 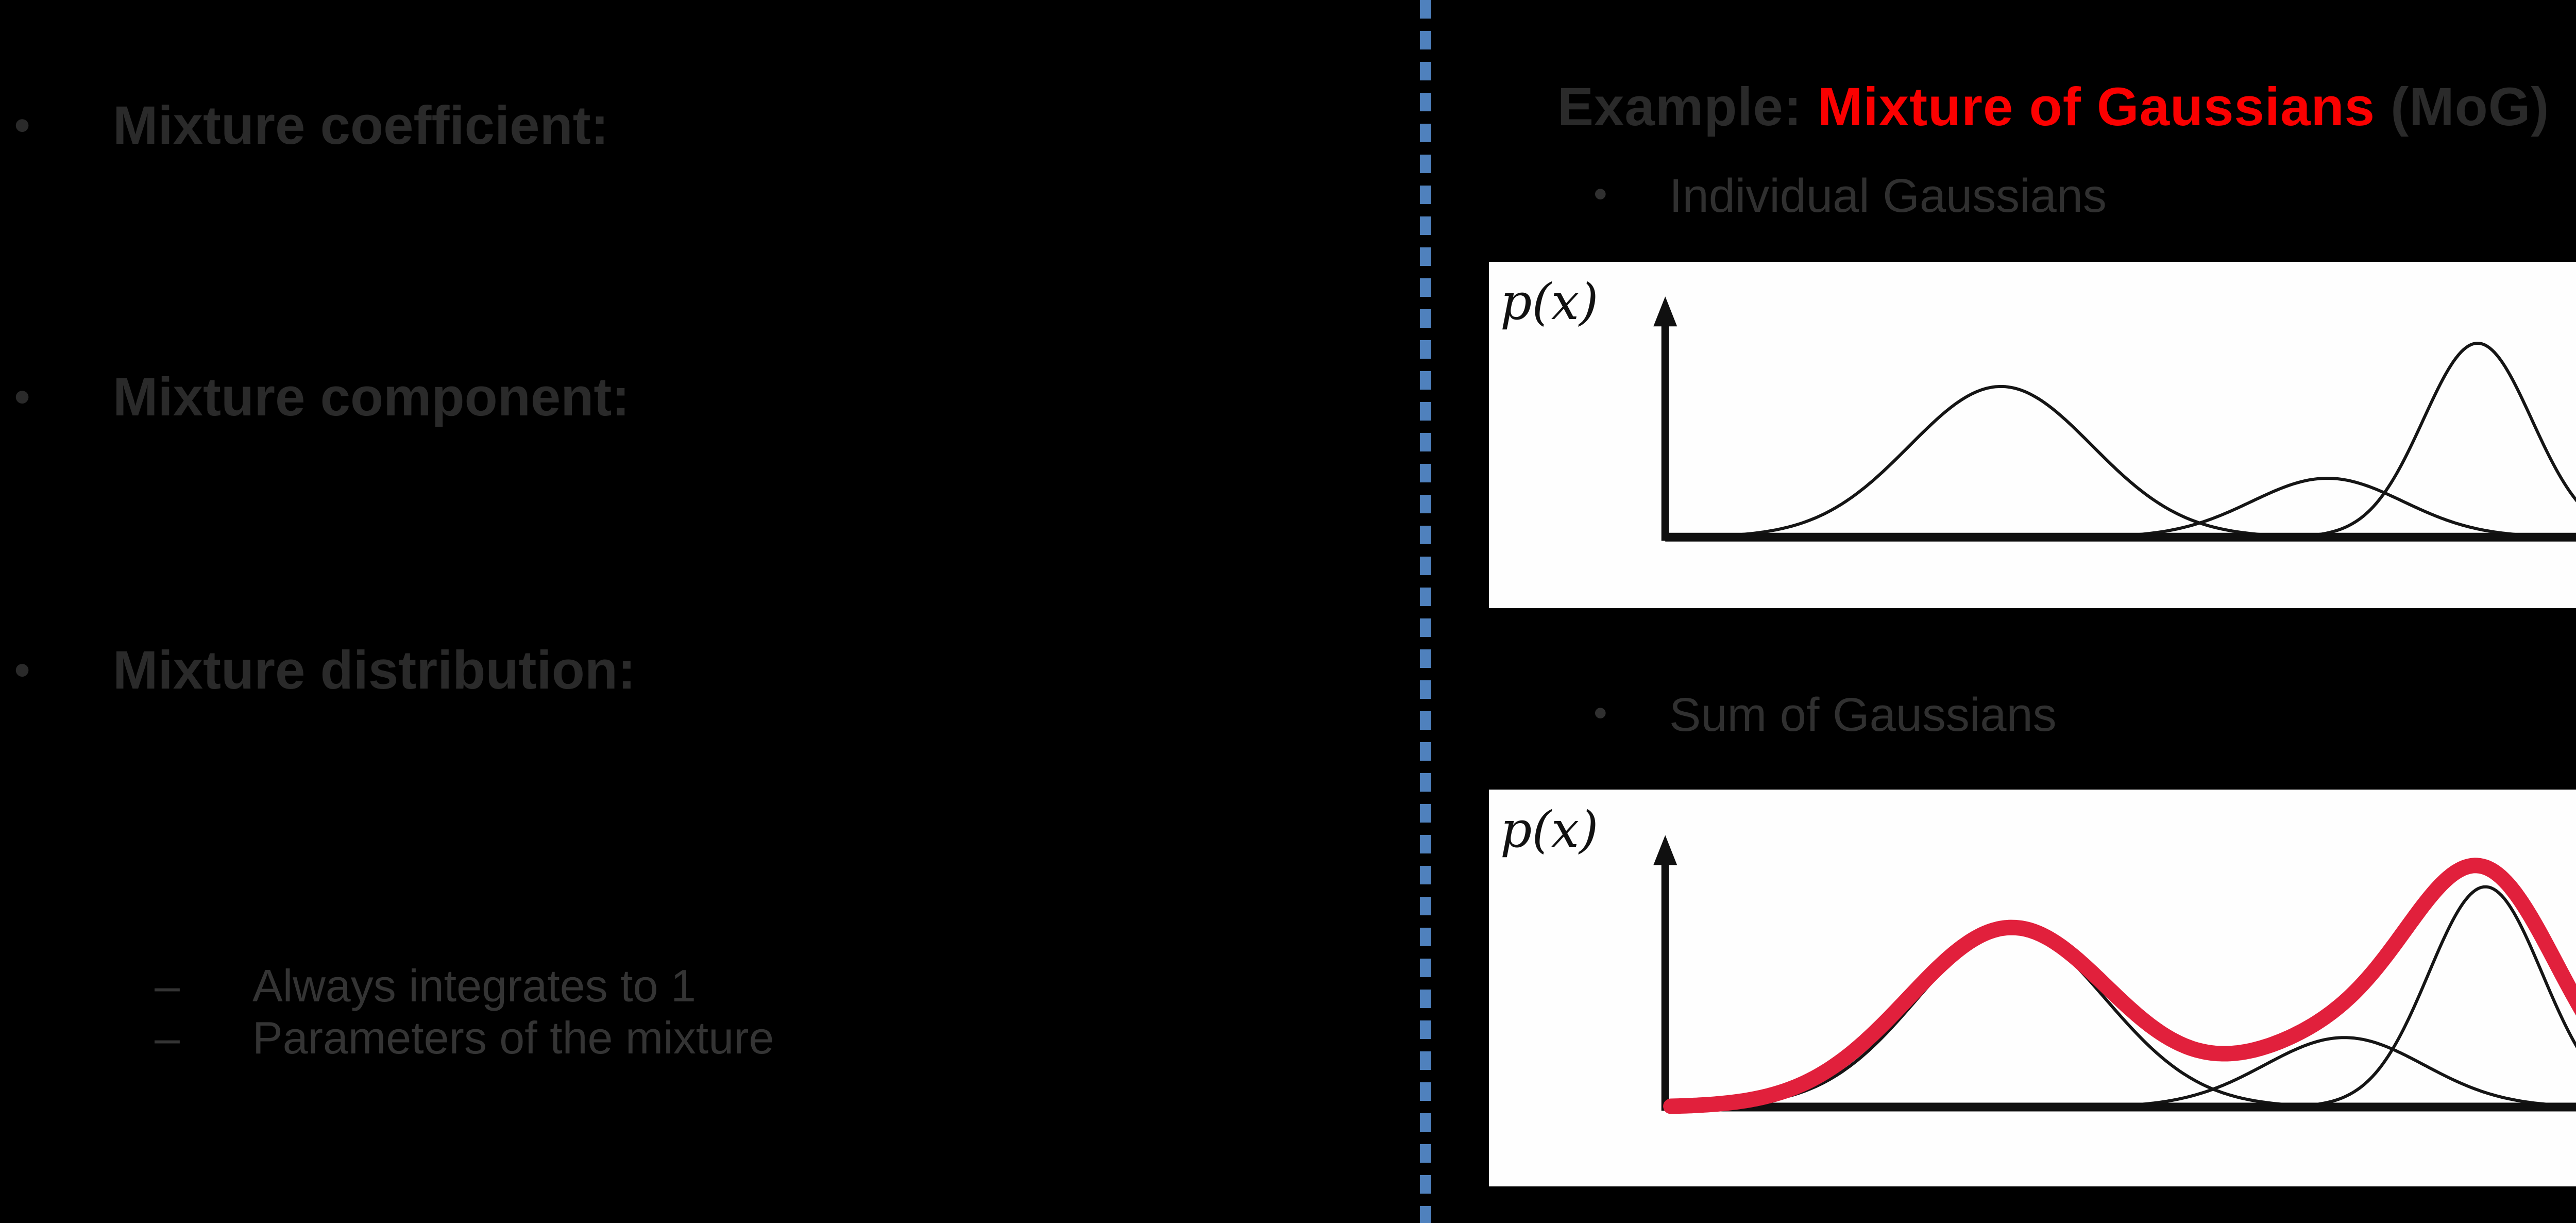 What do you see at coordinates (371, 397) in the screenshot?
I see `bullet-label: Mixture component:` at bounding box center [371, 397].